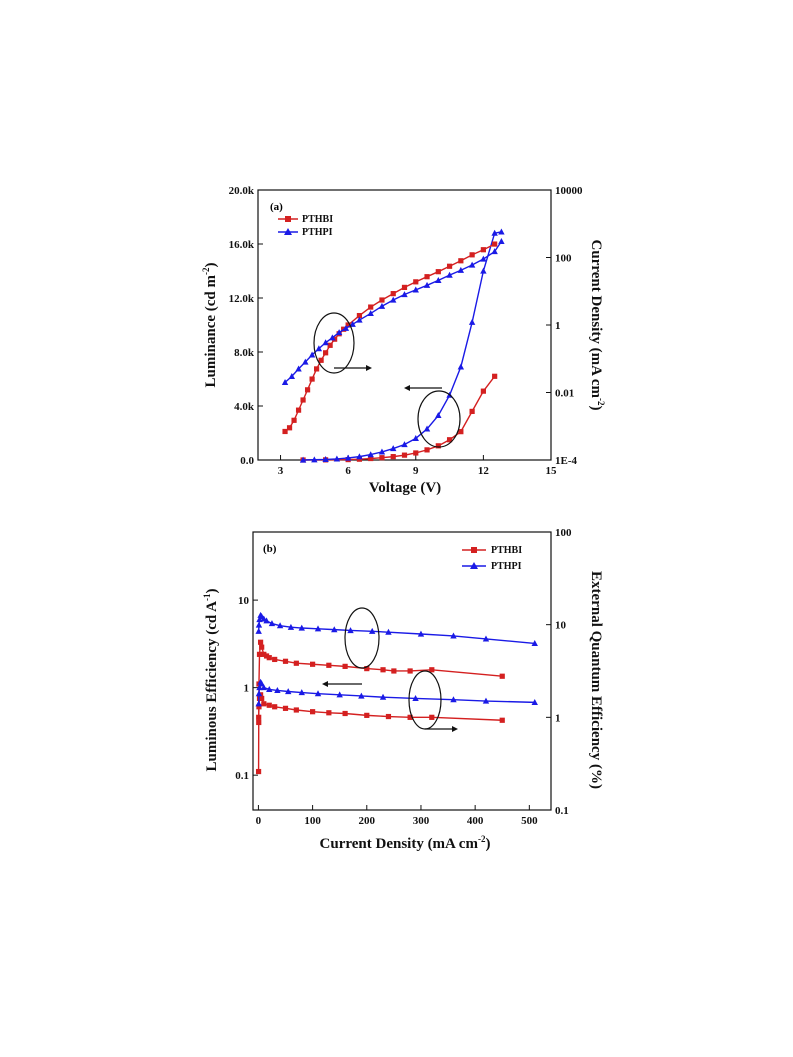 This screenshot has width=793, height=1057. I want to click on panel-label-b: (b), so click(270, 549).